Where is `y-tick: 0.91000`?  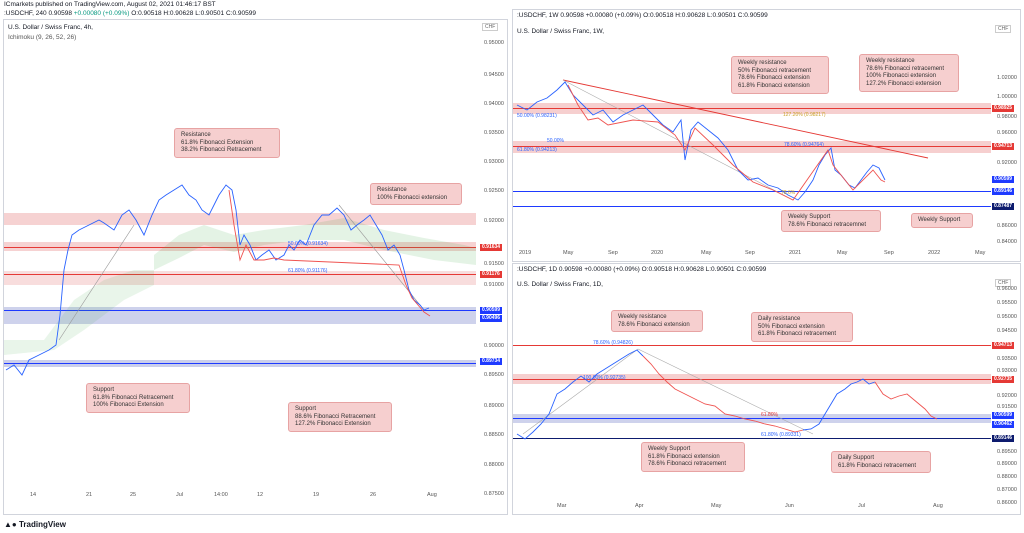
y-tick: 0.91000 is located at coordinates (494, 285).